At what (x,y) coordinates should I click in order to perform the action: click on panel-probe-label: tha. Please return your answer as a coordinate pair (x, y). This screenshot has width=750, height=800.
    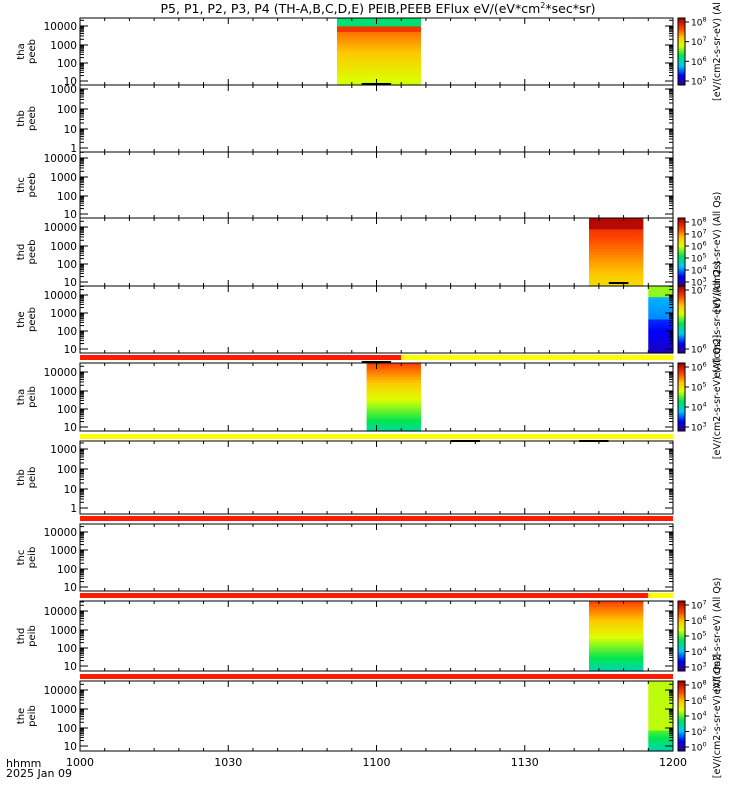
    Looking at the image, I should click on (21, 51).